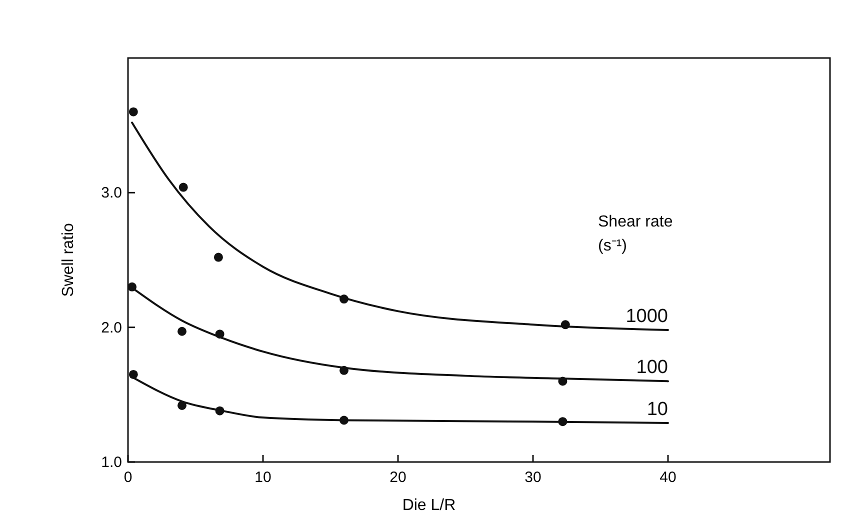  Describe the element at coordinates (111, 193) in the screenshot. I see `y-tick-label: 3.0` at that location.